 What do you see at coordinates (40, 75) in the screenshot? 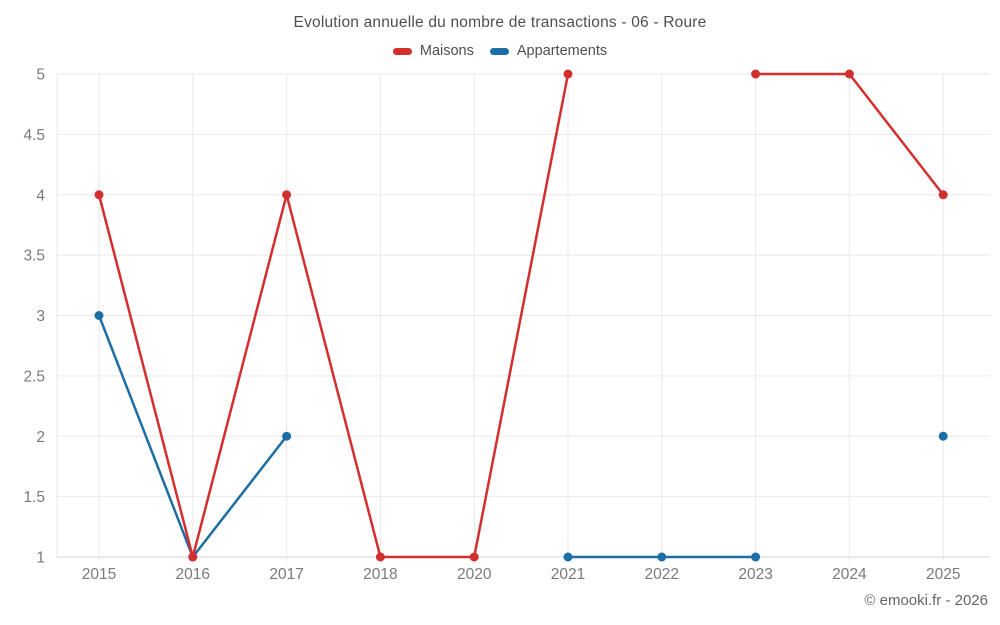
I see `y-axis-tick-label: 5` at bounding box center [40, 75].